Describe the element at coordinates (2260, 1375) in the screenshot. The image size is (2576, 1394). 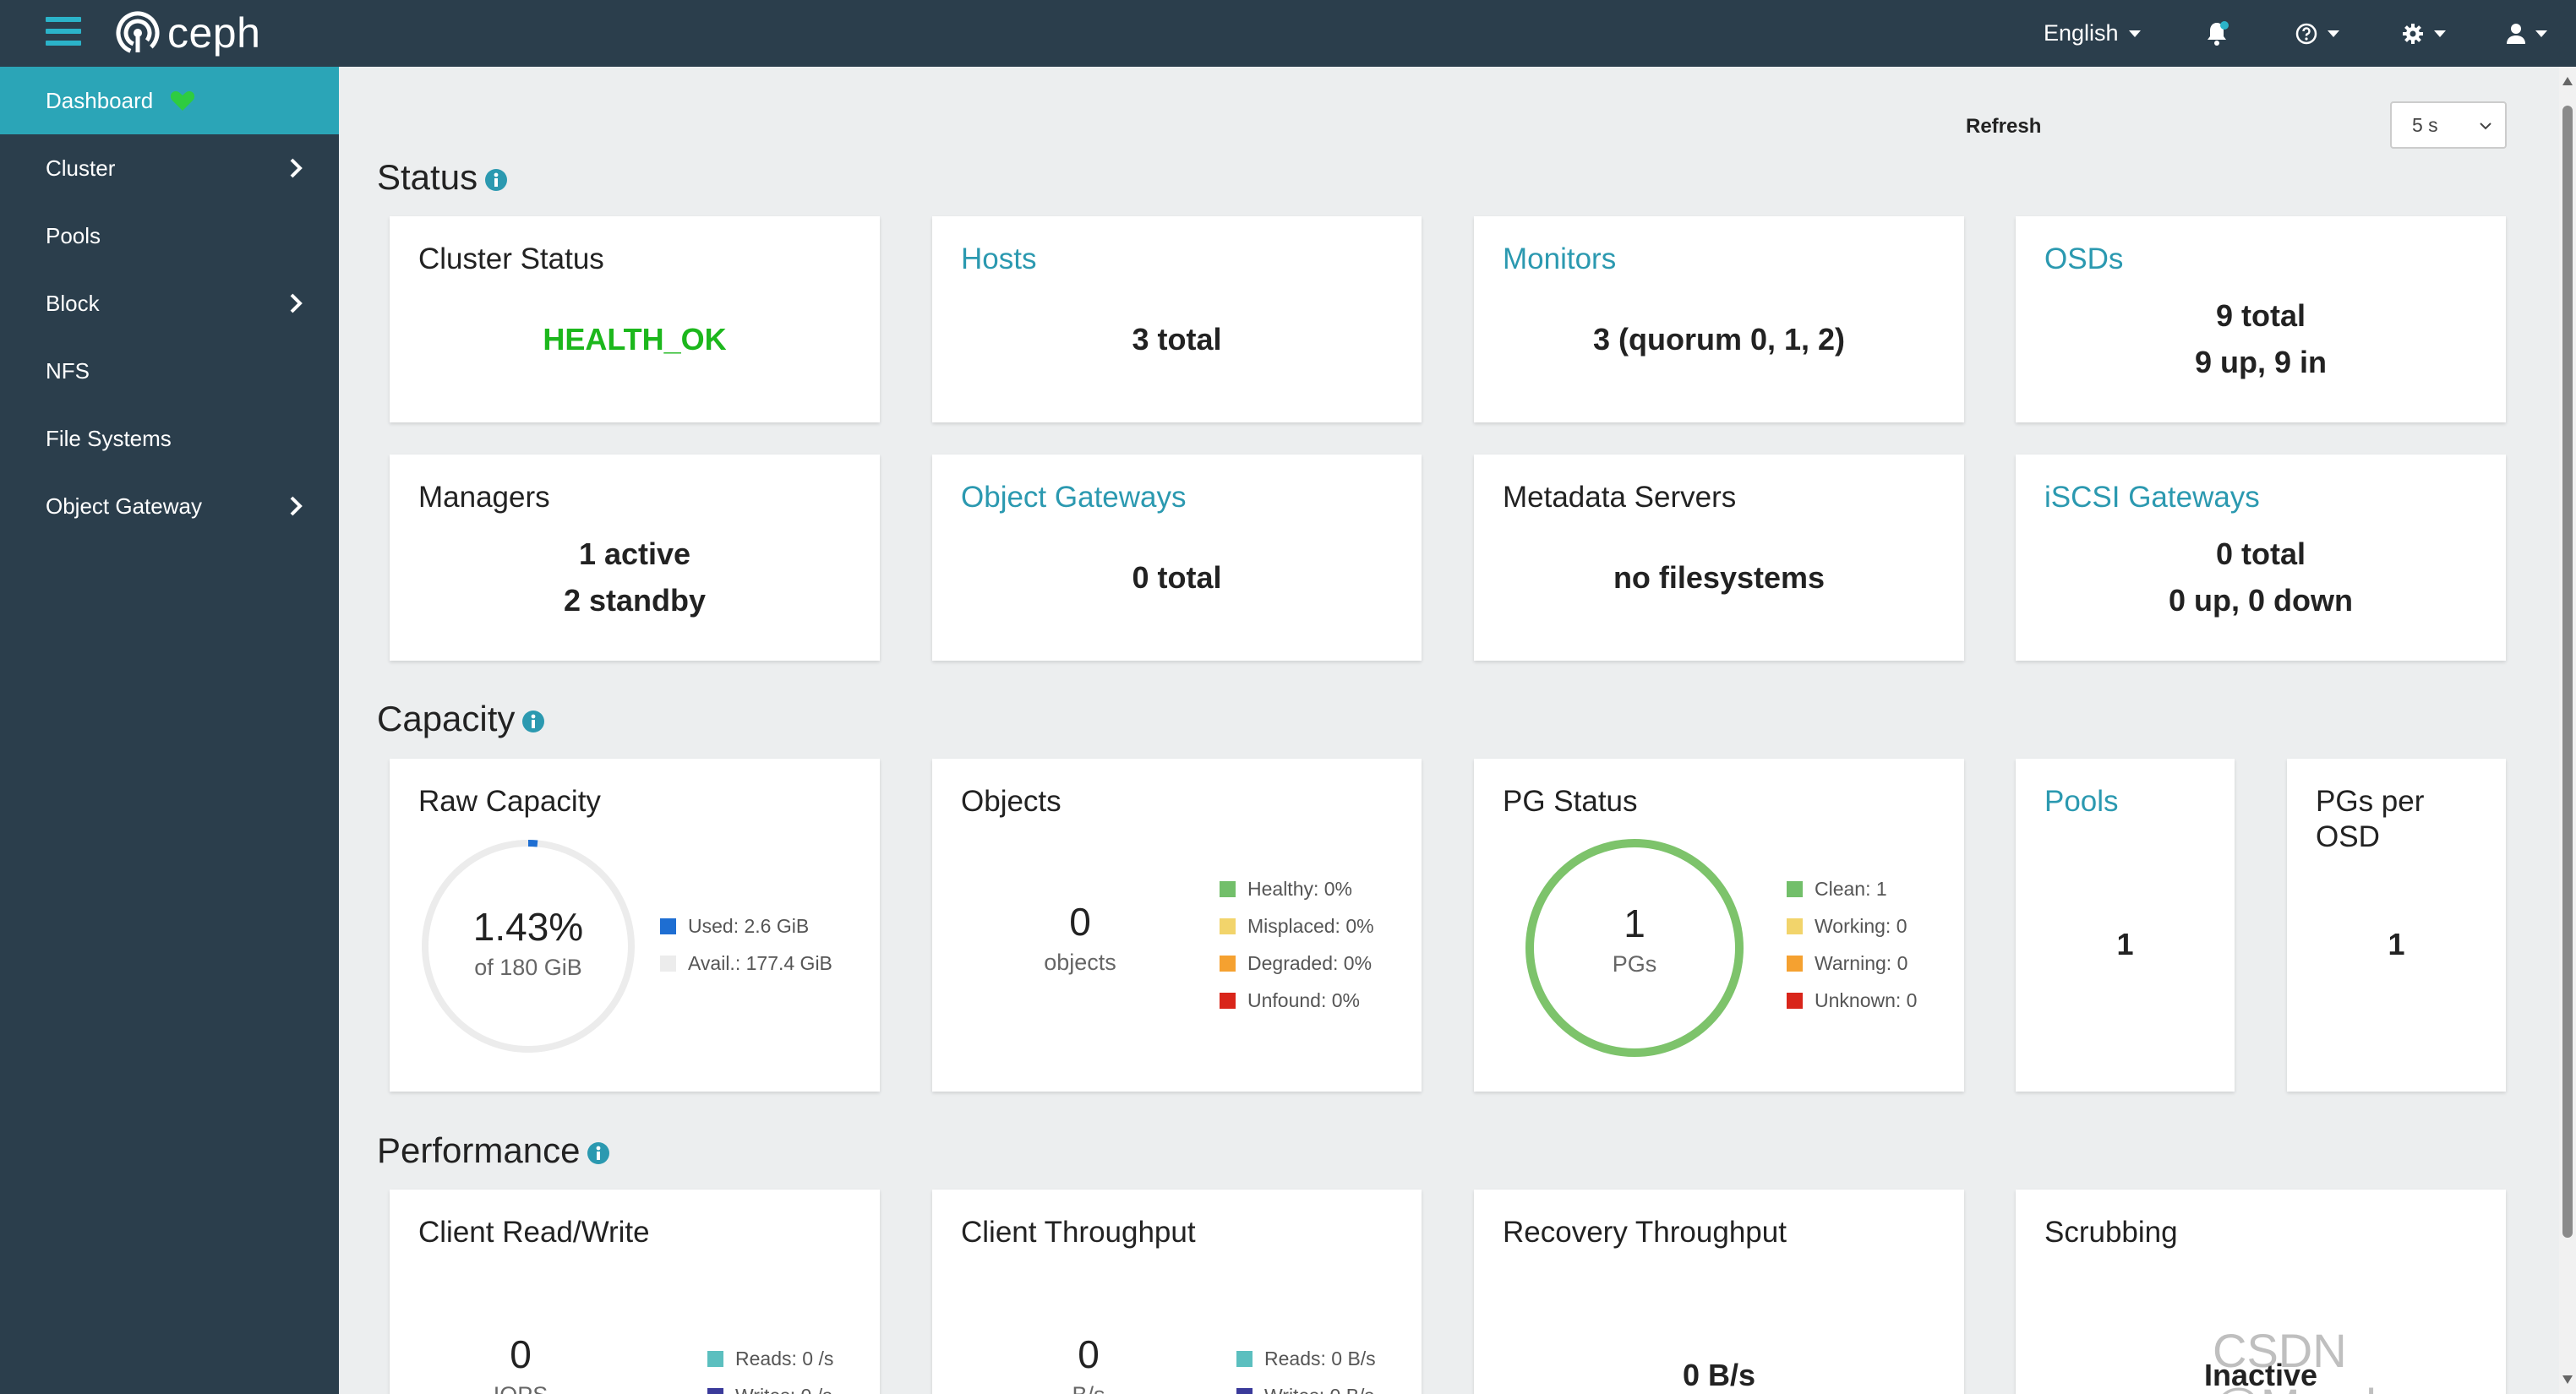
I see `scrubbing-value: Inactive` at that location.